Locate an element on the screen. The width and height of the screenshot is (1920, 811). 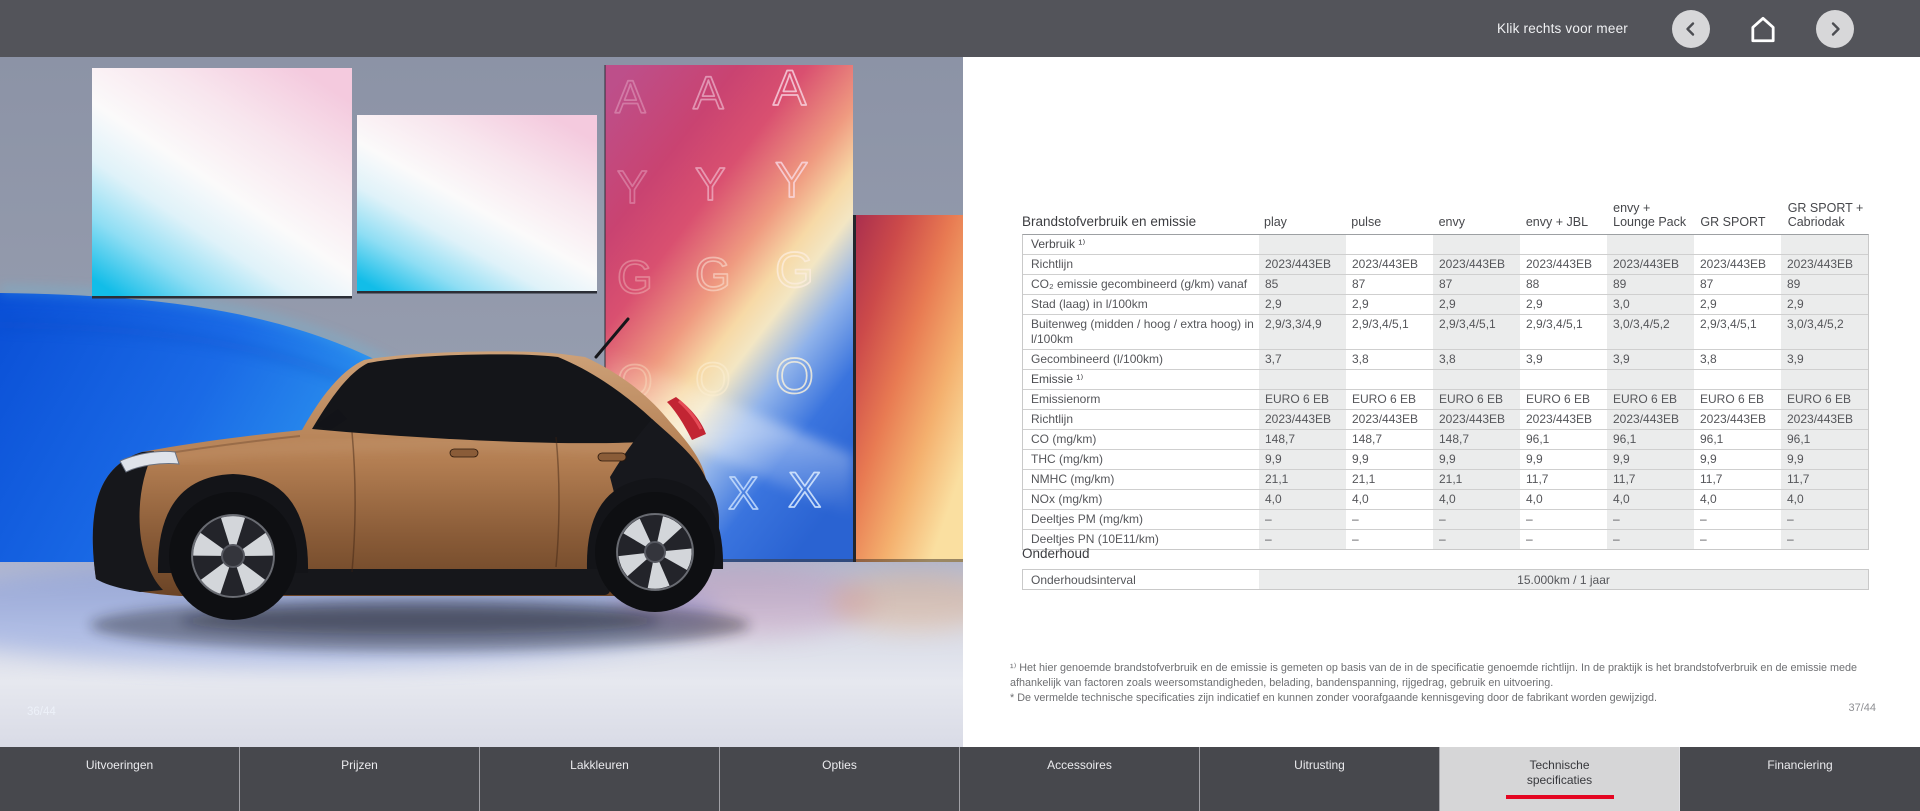
column-header-gr-sport-cabriodak: GR SPORT + Cabriodak is located at coordinates (1825, 215).